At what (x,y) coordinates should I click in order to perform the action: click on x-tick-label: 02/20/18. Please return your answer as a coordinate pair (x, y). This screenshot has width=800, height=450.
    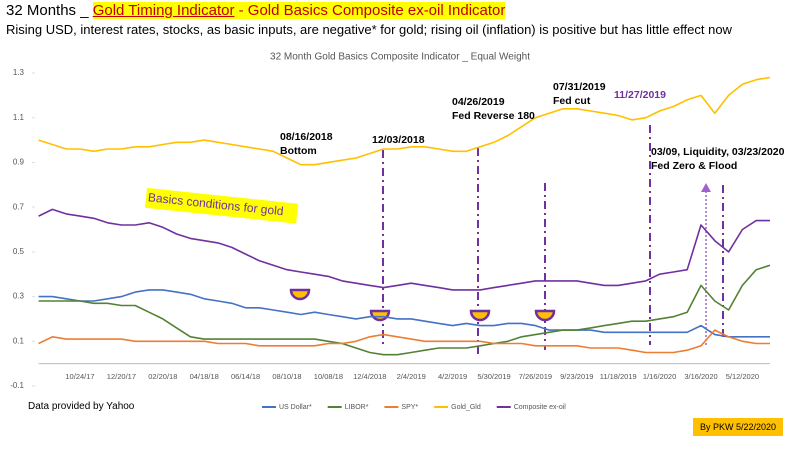
    Looking at the image, I should click on (162, 376).